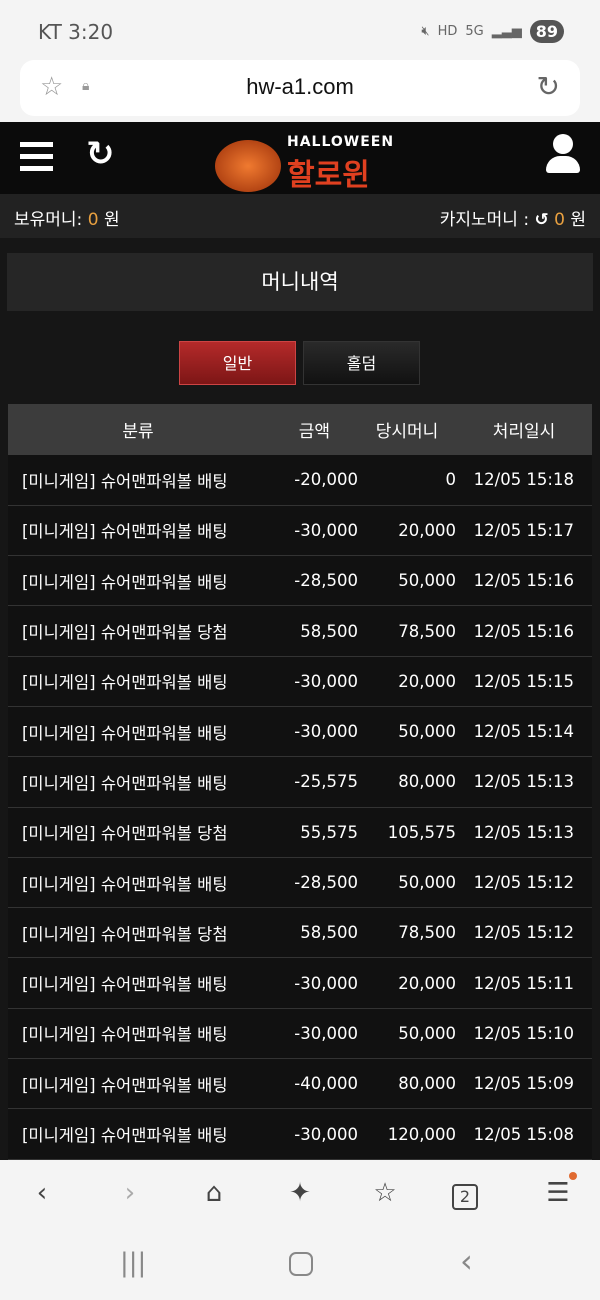 This screenshot has height=1300, width=600. What do you see at coordinates (36, 156) in the screenshot?
I see `menu-icon` at bounding box center [36, 156].